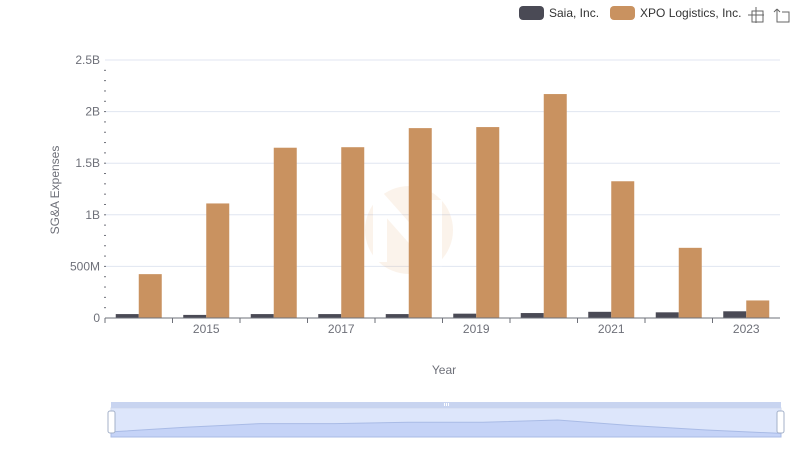  I want to click on bar-xpo-2018, so click(420, 223).